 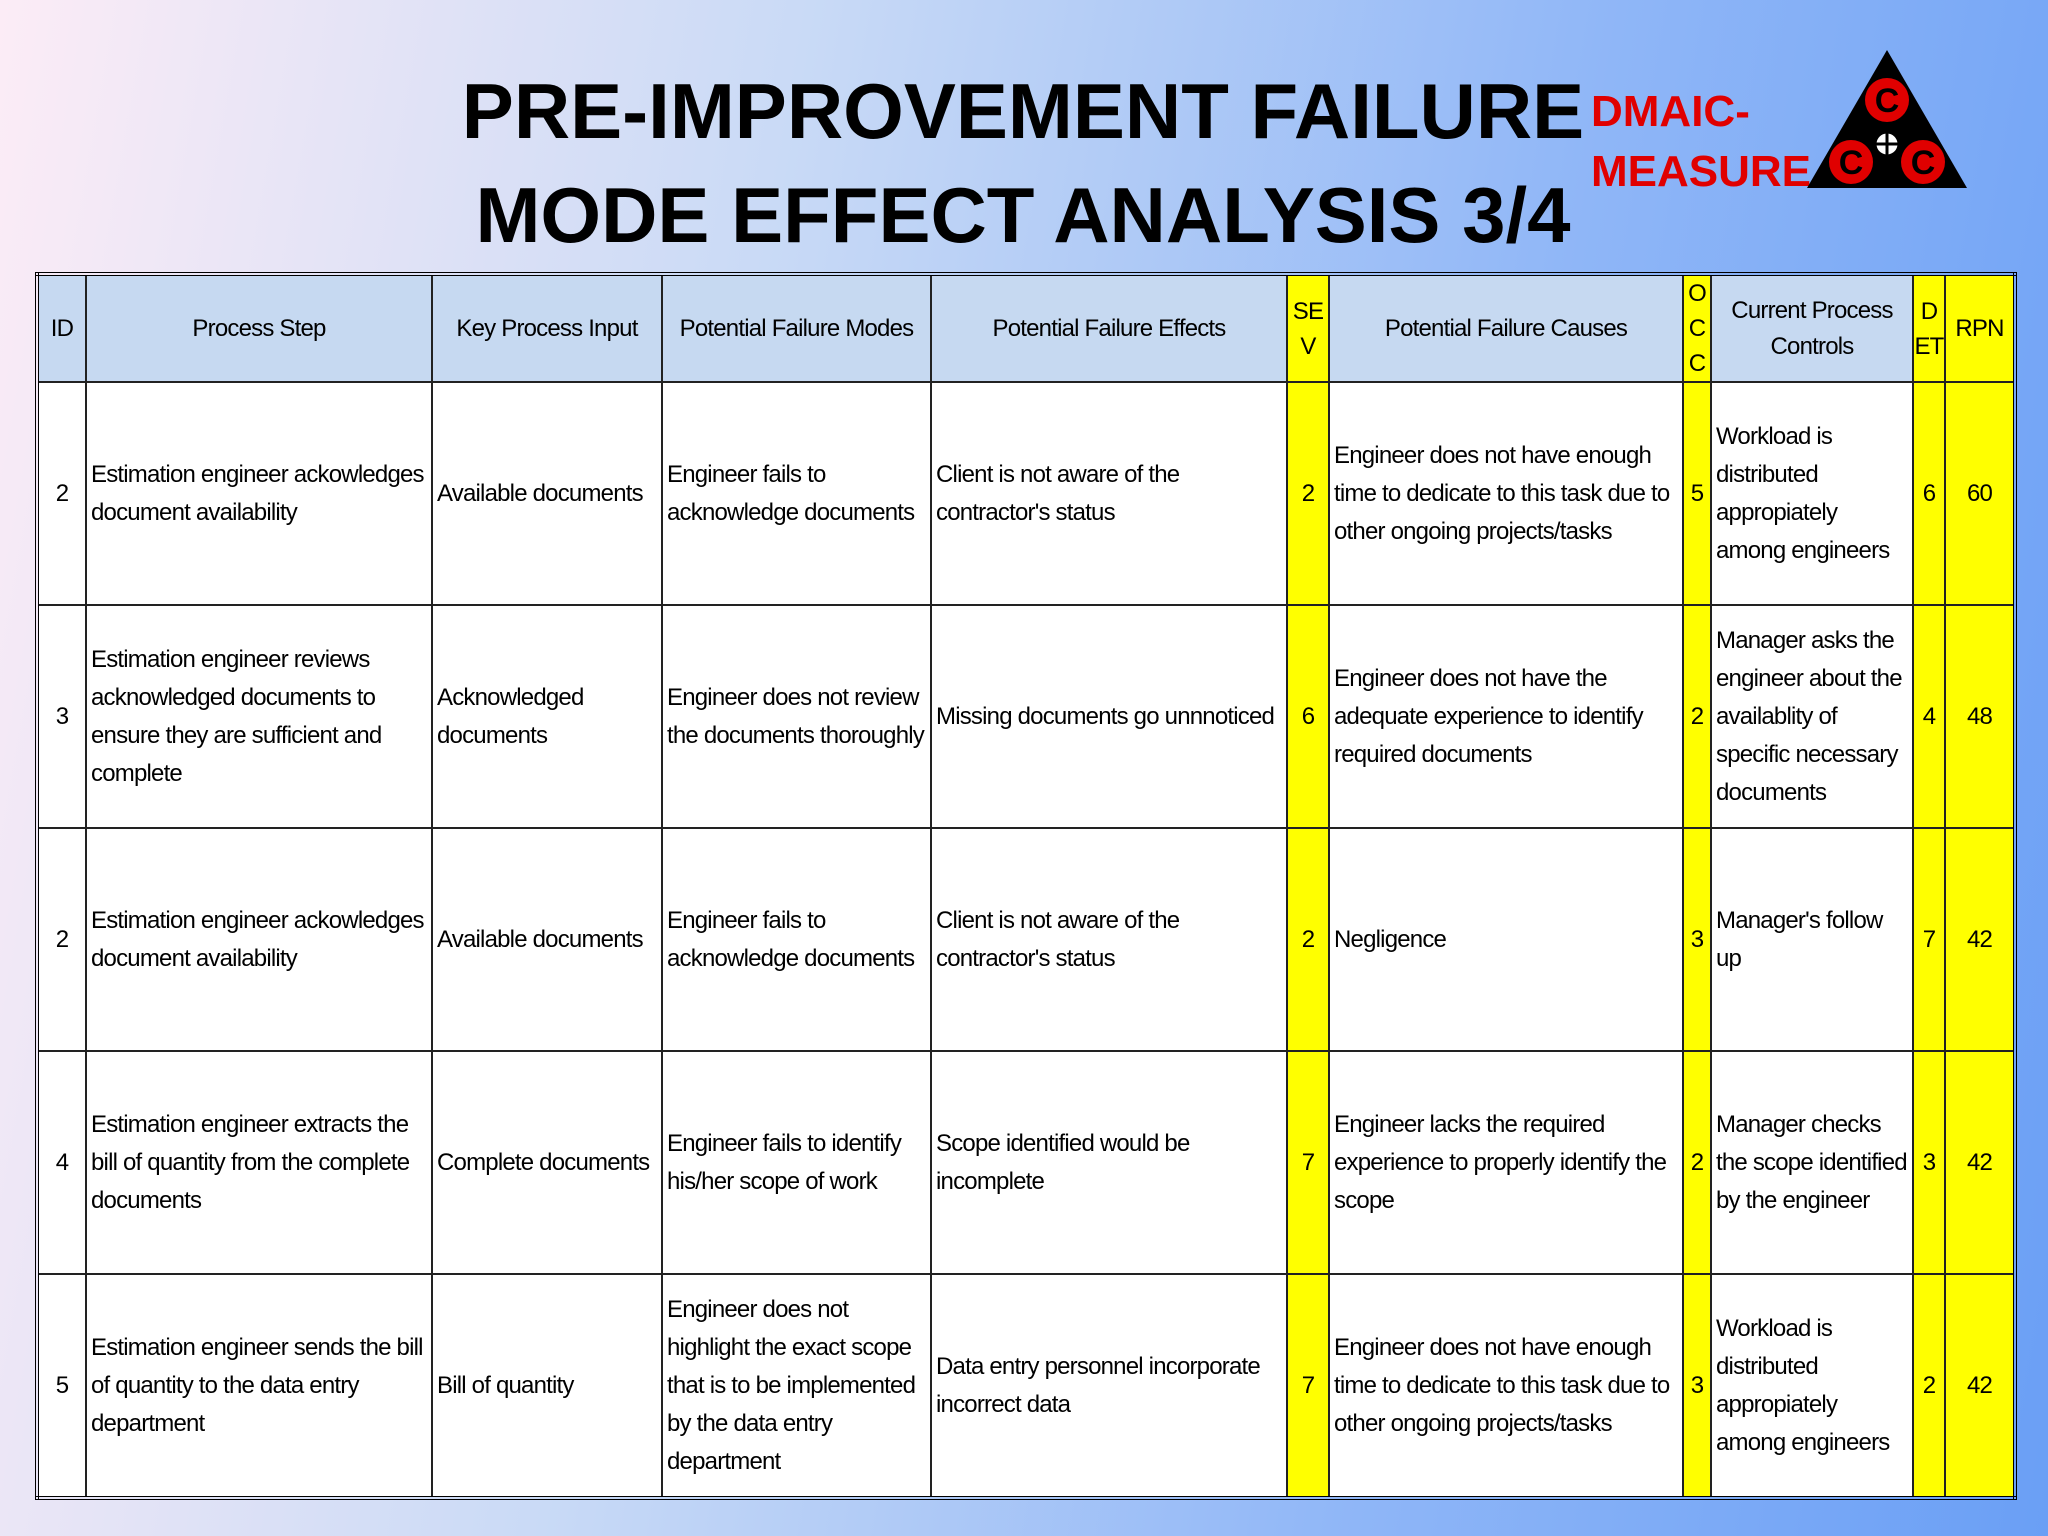 What do you see at coordinates (1109, 1162) in the screenshot?
I see `table-cell: Scope identified would be incomplete` at bounding box center [1109, 1162].